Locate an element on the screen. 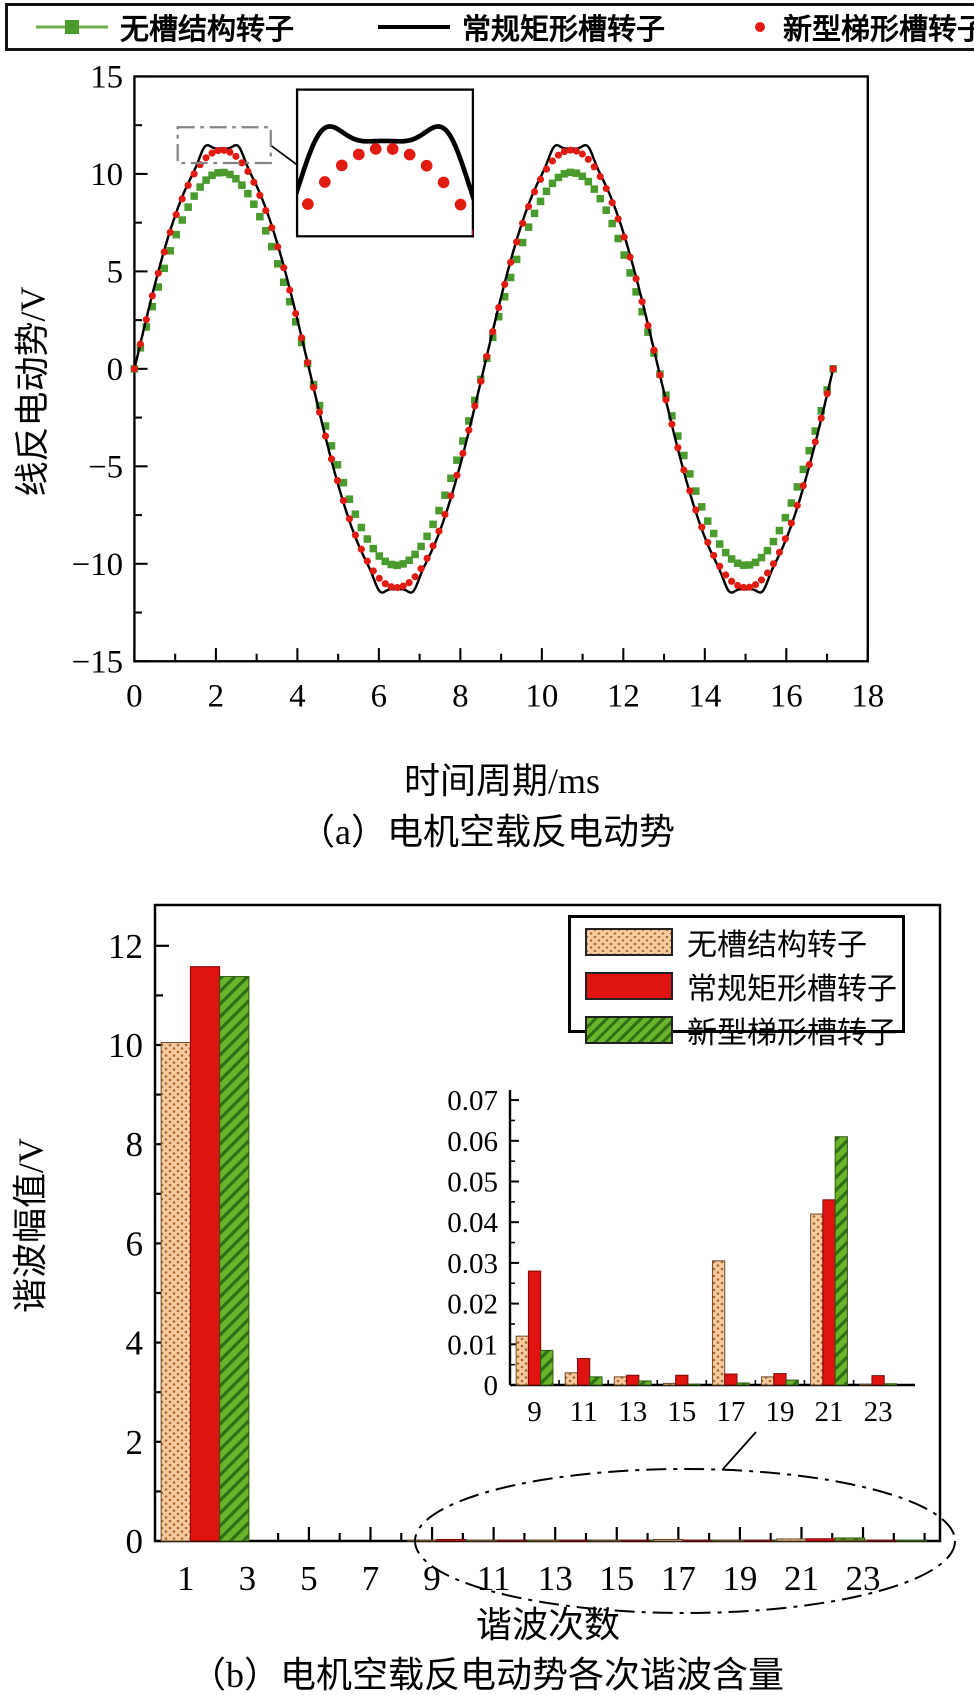  x-tick-label: 13 is located at coordinates (555, 1578).